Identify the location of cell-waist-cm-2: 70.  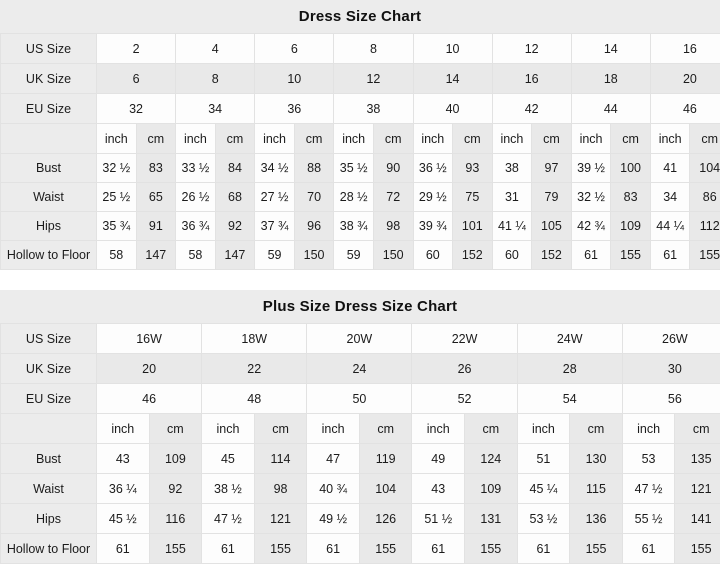
(314, 197).